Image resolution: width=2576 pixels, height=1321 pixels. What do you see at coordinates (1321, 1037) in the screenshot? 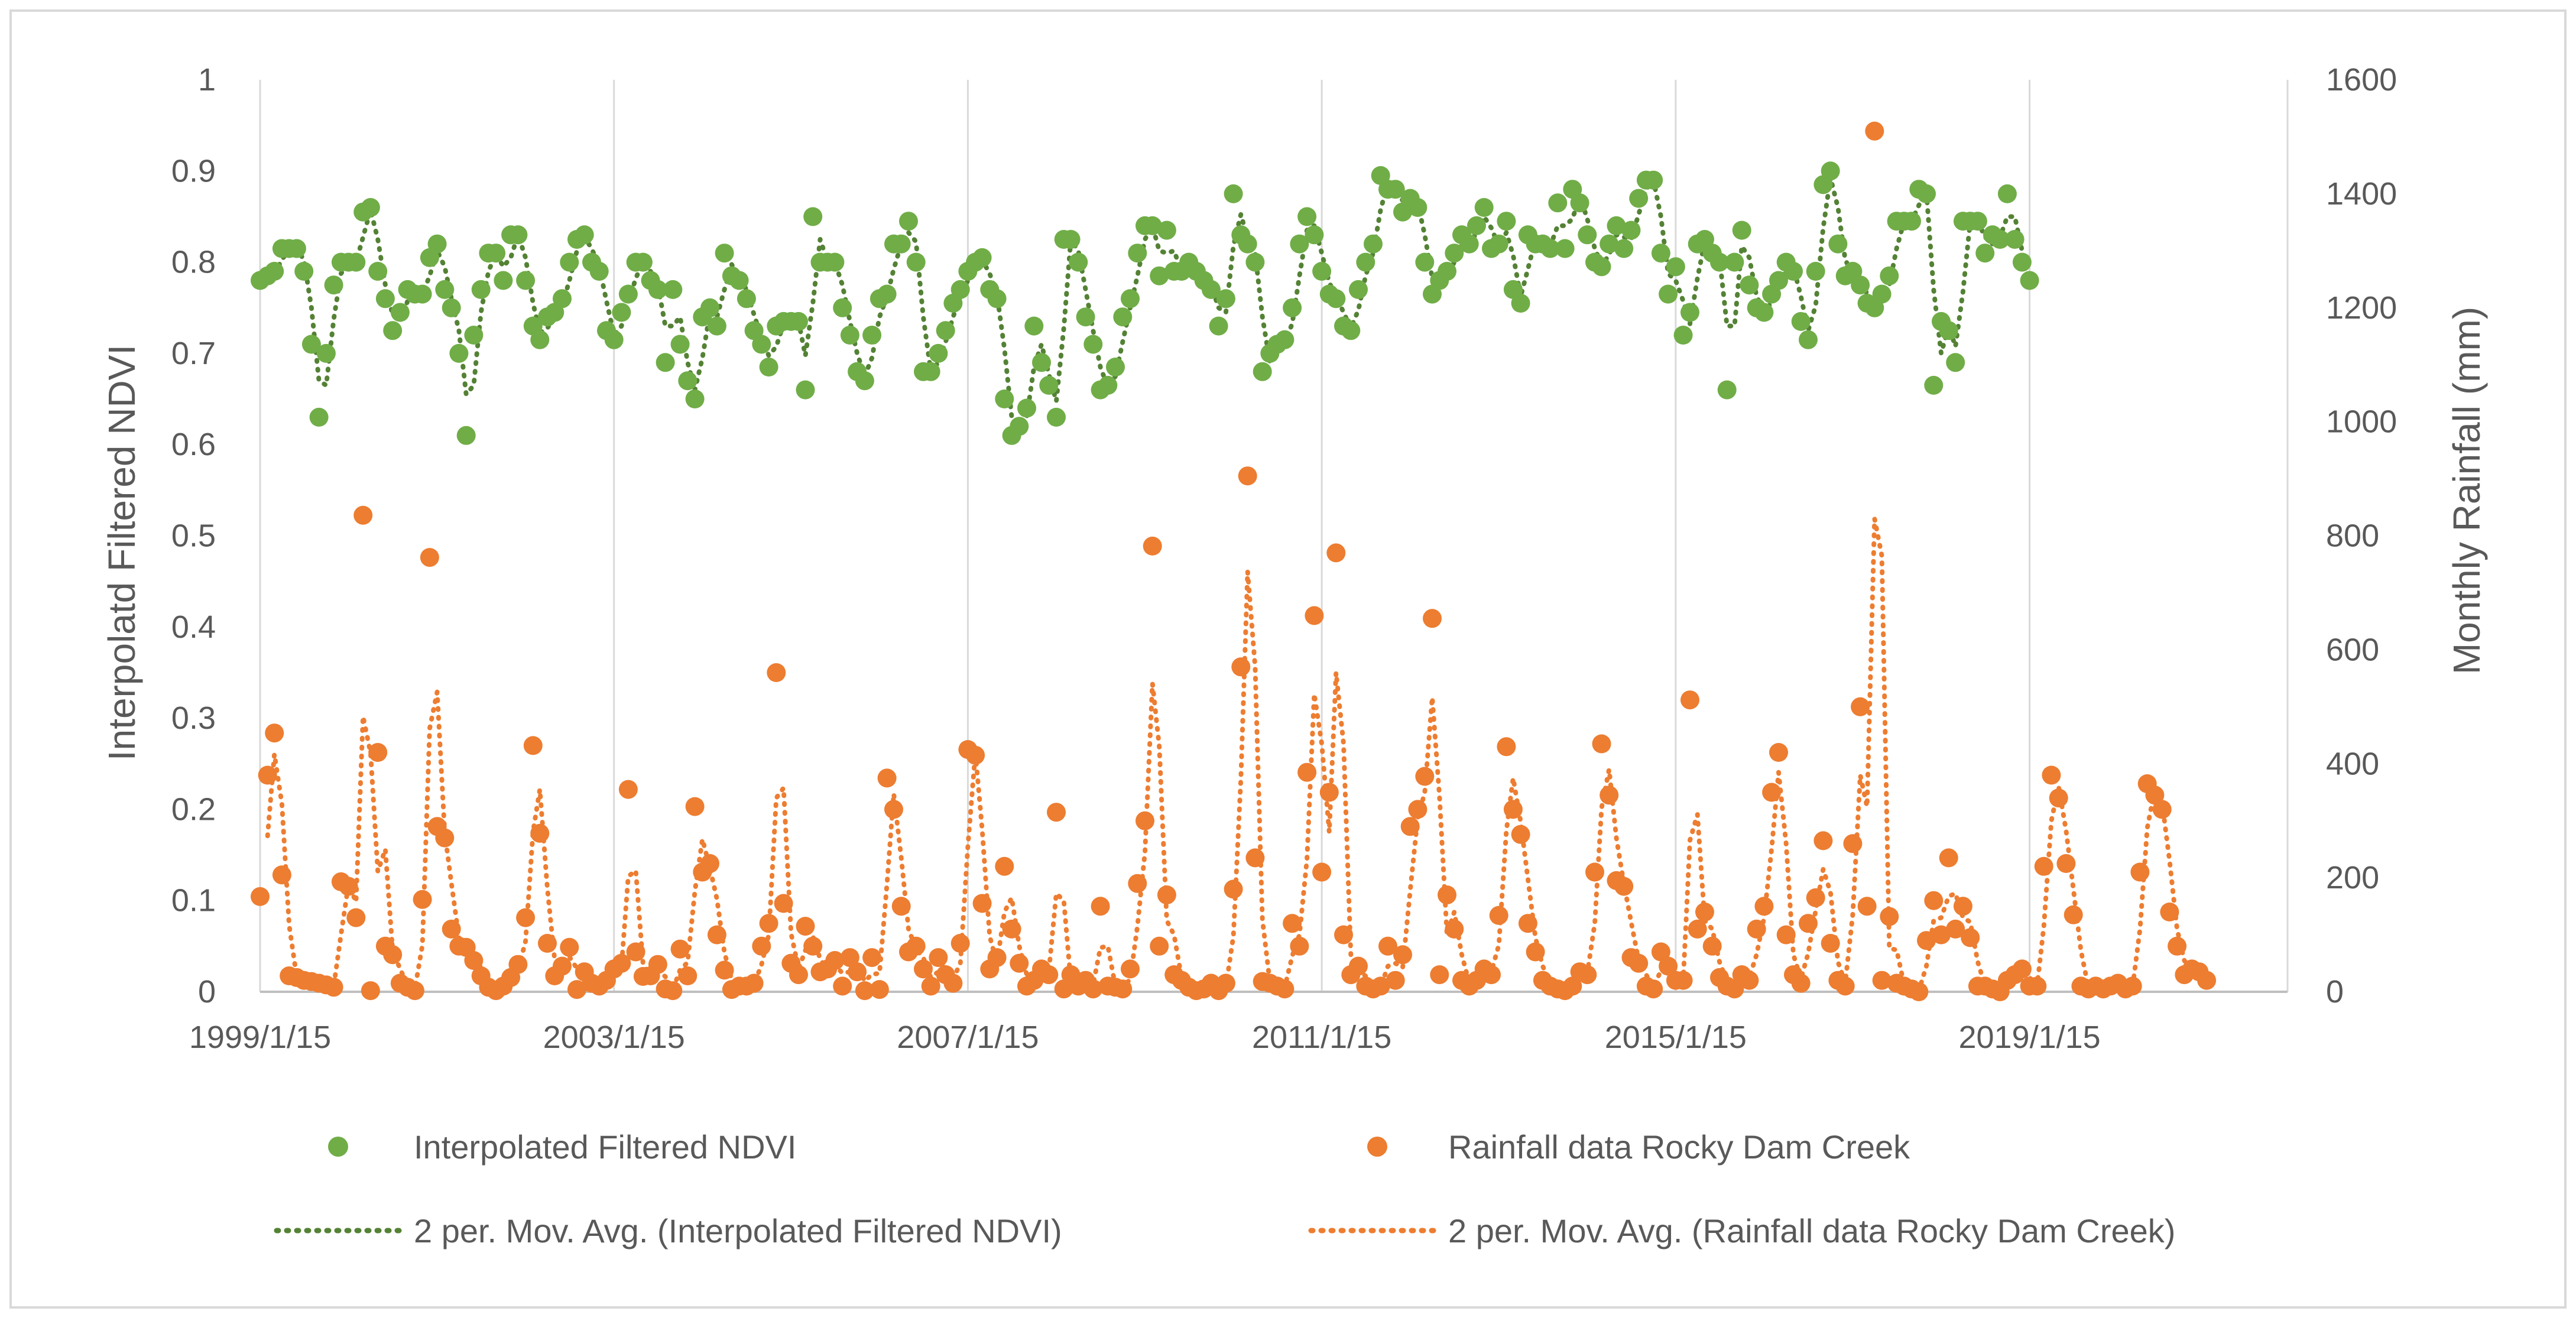
I see `x-tick-label: 2011/1/15` at bounding box center [1321, 1037].